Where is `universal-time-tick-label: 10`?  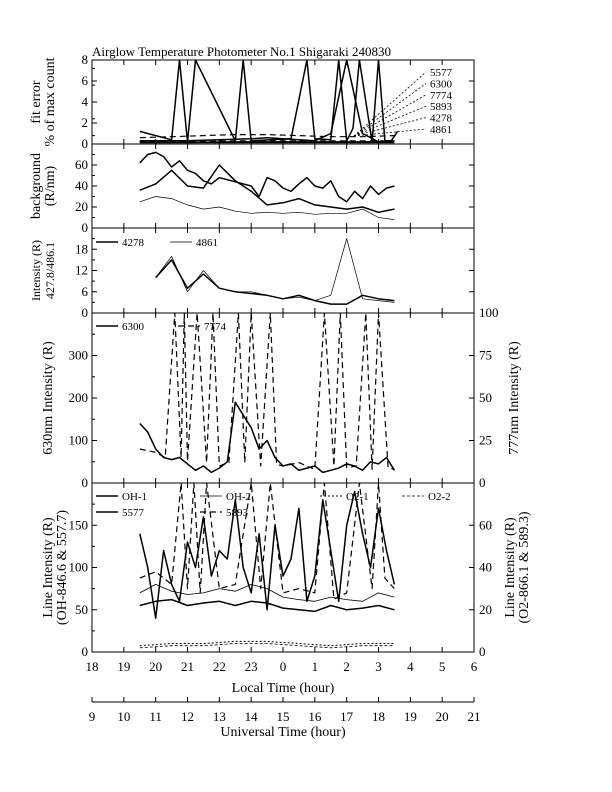 universal-time-tick-label: 10 is located at coordinates (123, 716).